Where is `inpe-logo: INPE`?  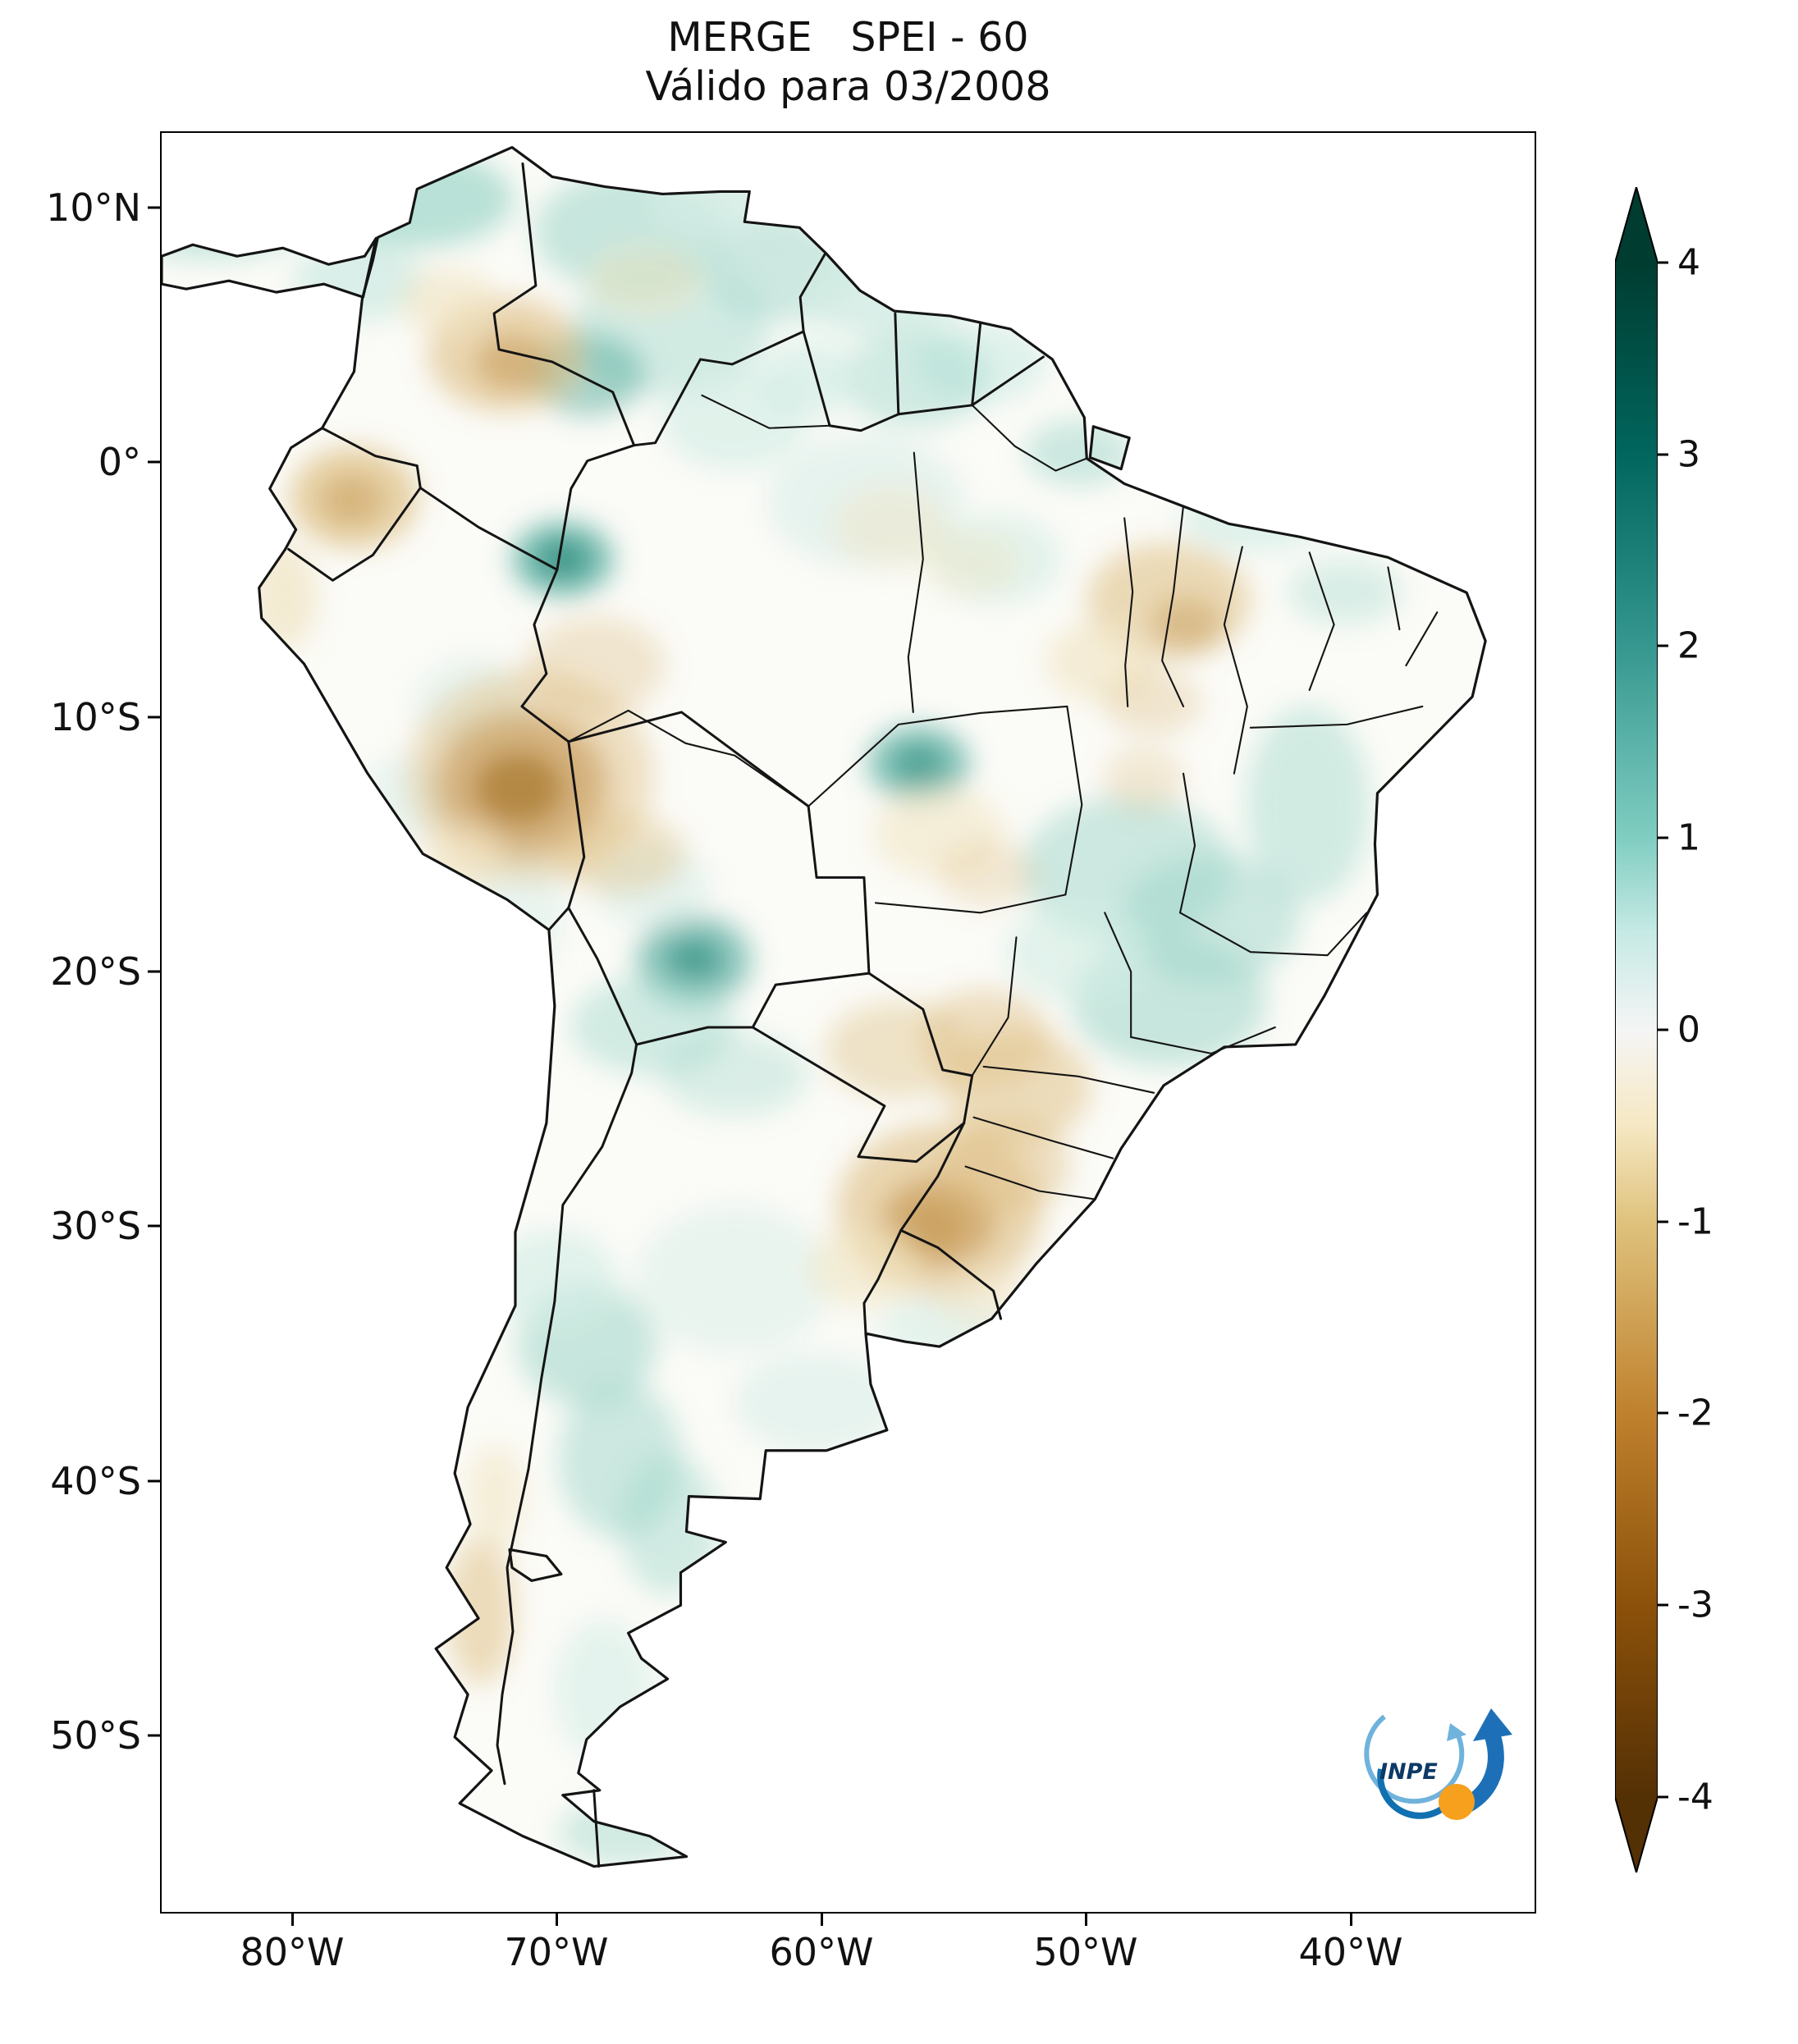
inpe-logo: INPE is located at coordinates (1438, 1764).